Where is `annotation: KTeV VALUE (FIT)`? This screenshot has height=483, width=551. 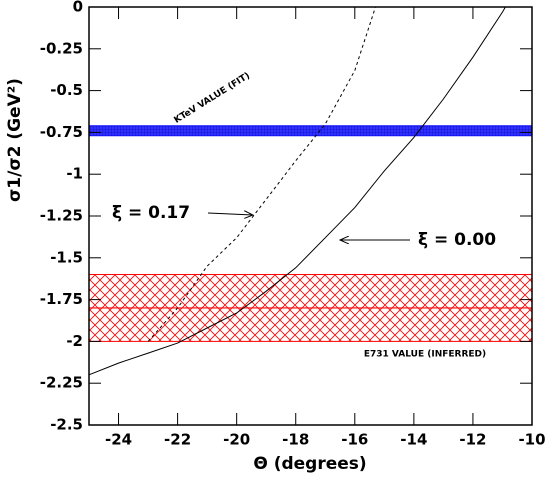 annotation: KTeV VALUE (FIT) is located at coordinates (212, 98).